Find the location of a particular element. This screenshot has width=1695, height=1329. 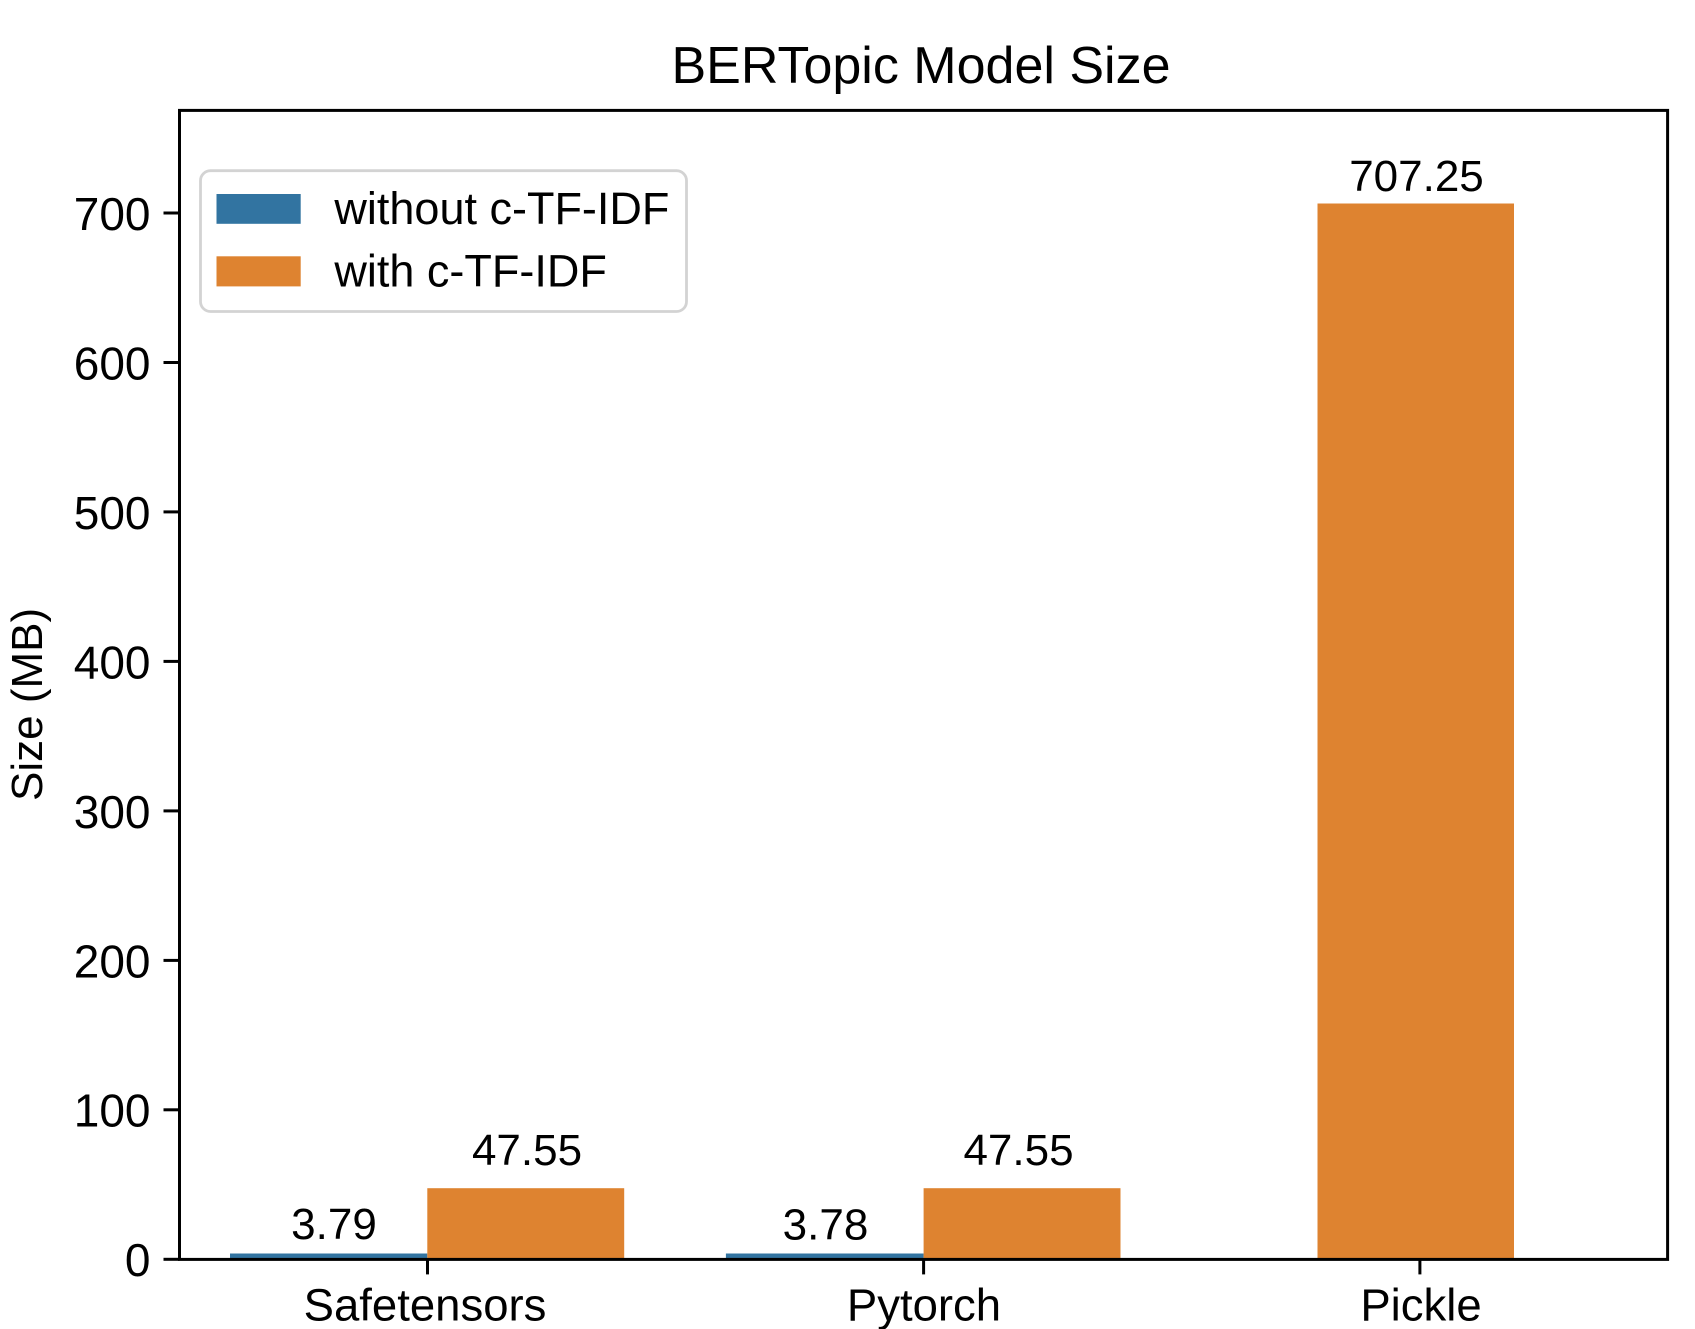

svg-text: 300 is located at coordinates (112, 812).